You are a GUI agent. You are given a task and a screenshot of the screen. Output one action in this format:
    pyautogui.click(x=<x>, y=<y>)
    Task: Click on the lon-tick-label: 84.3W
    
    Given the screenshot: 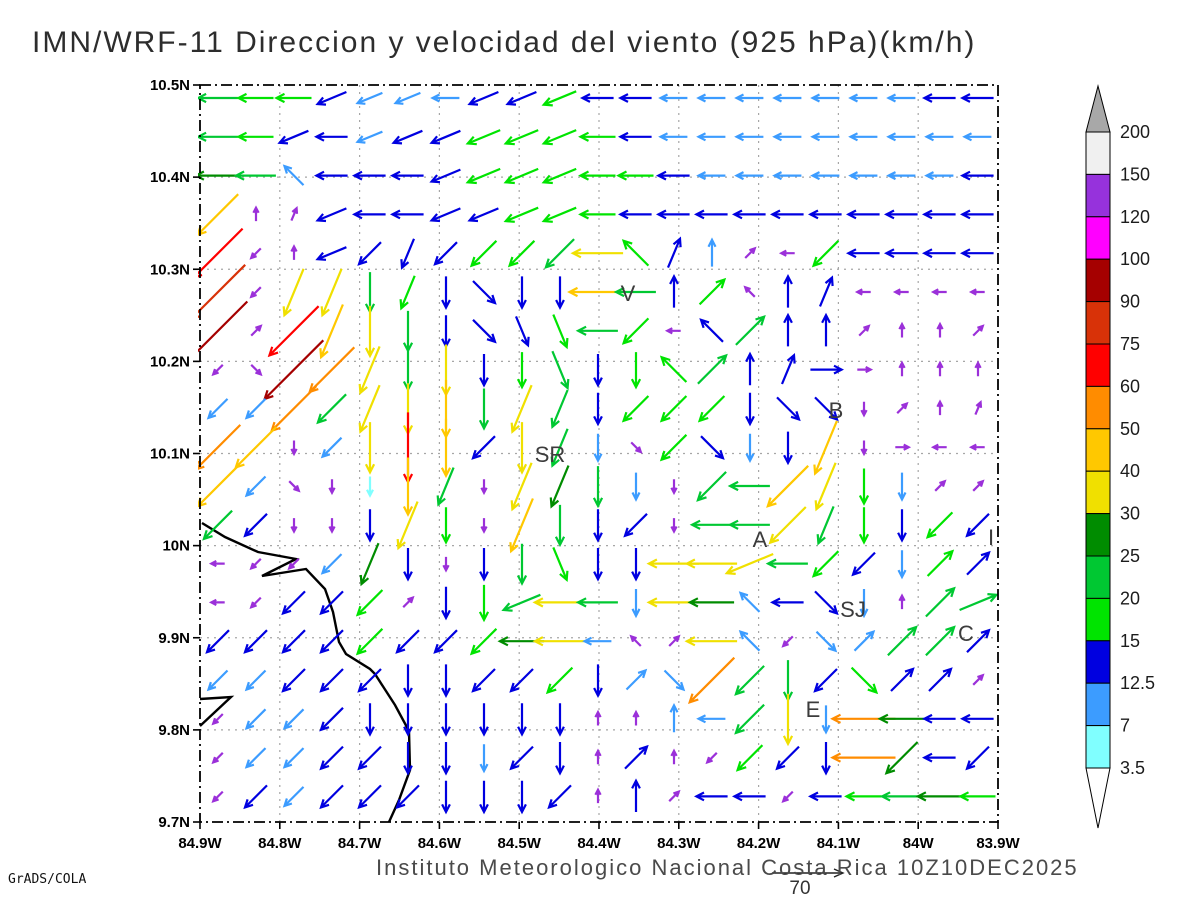 What is the action you would take?
    pyautogui.click(x=679, y=843)
    